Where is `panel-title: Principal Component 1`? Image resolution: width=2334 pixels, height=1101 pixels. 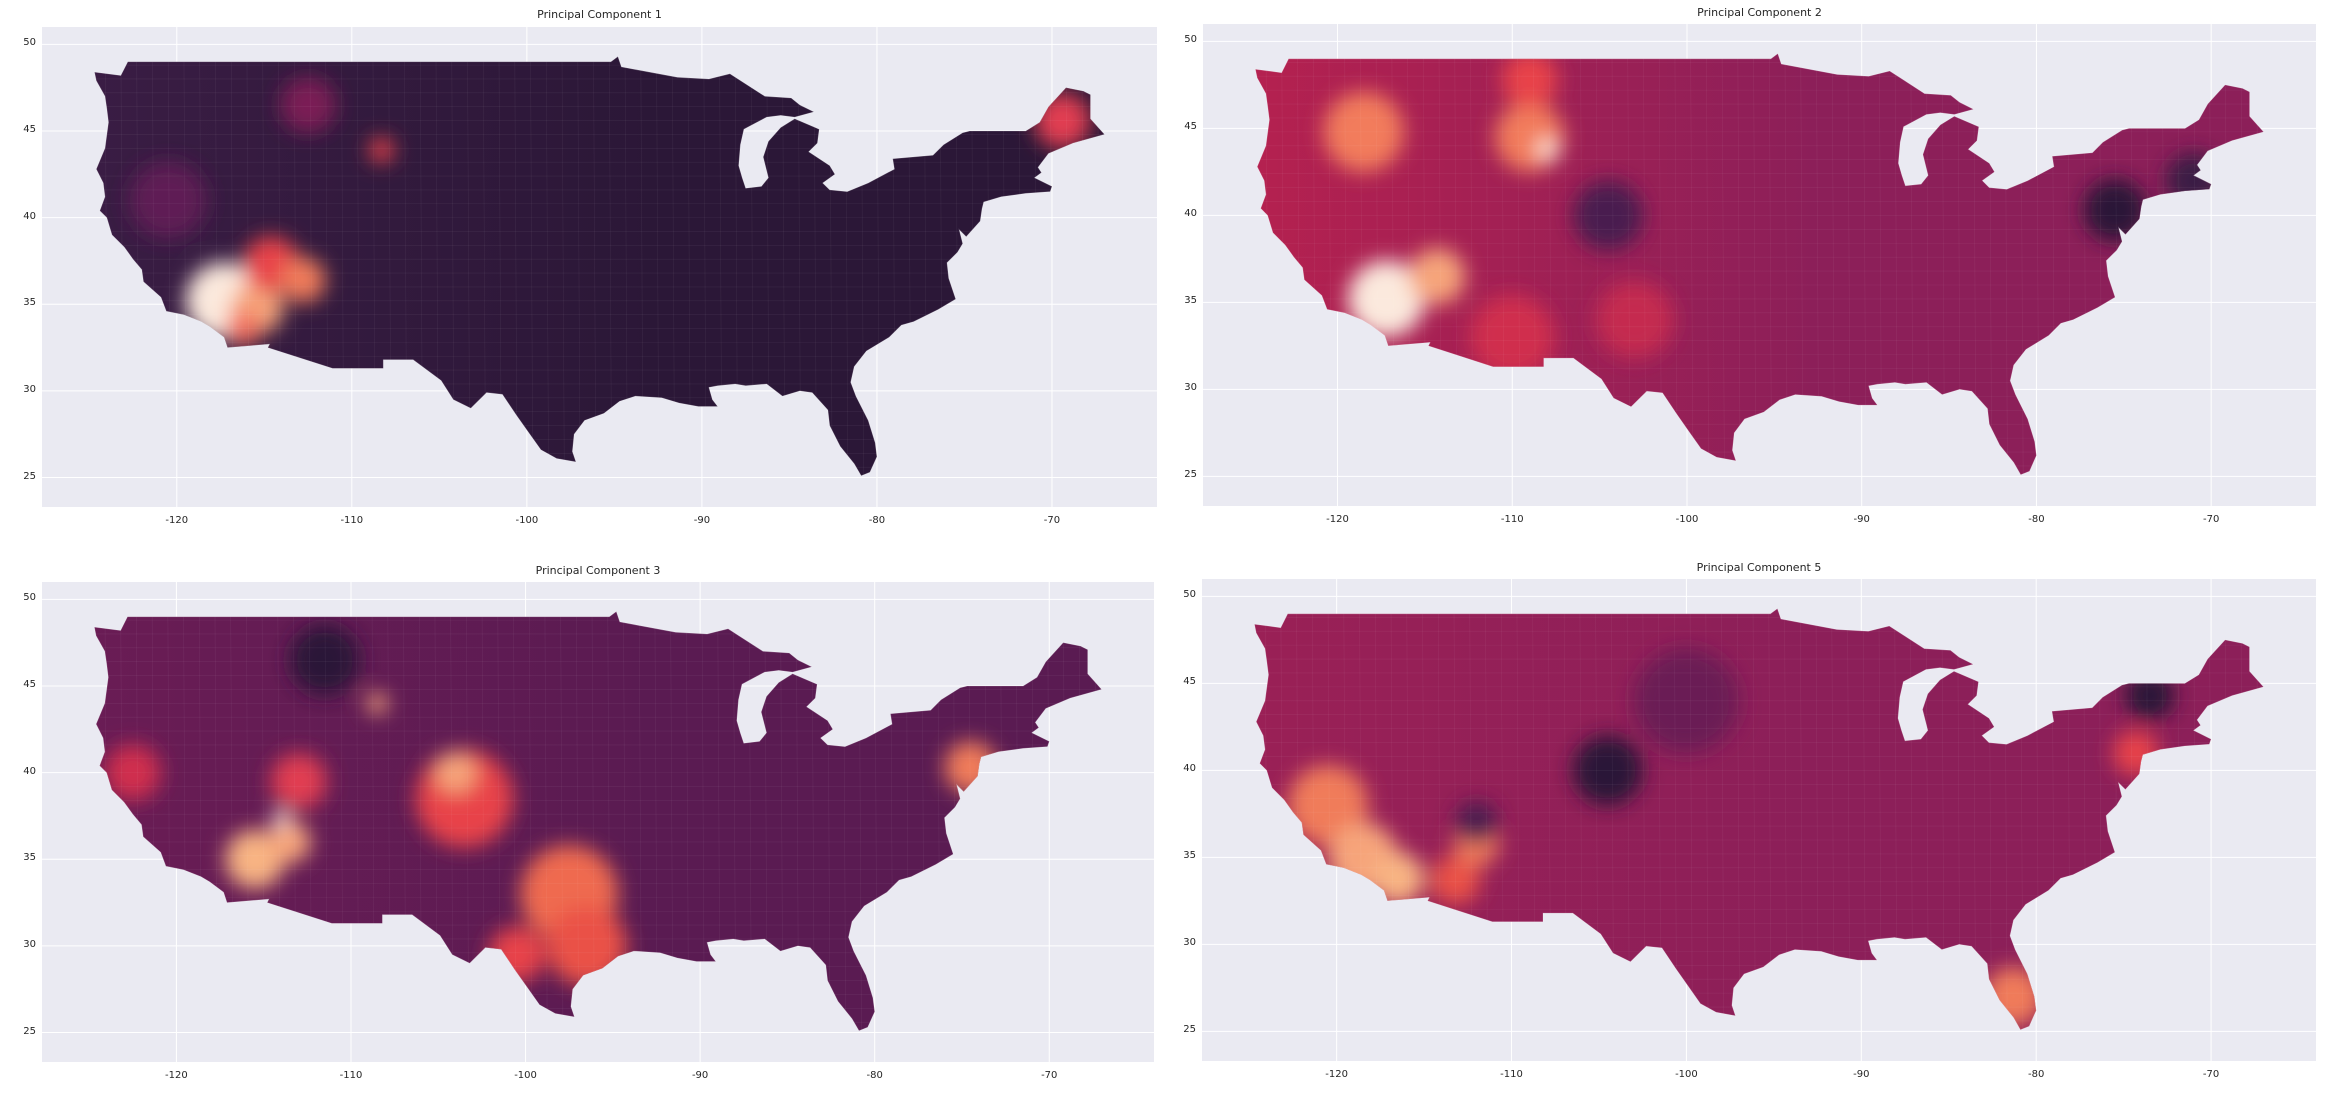 panel-title: Principal Component 1 is located at coordinates (599, 14).